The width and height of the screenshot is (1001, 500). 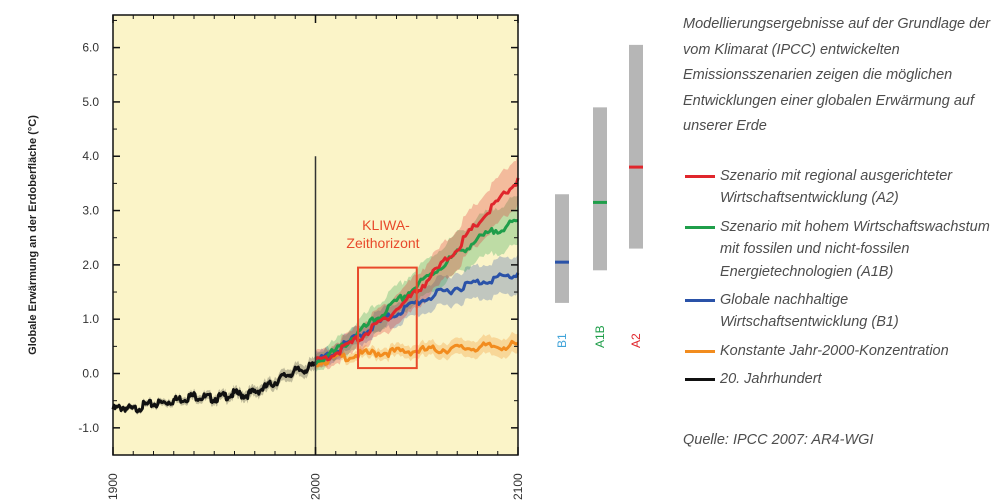 What do you see at coordinates (113, 486) in the screenshot?
I see `x-tick-label: 1900` at bounding box center [113, 486].